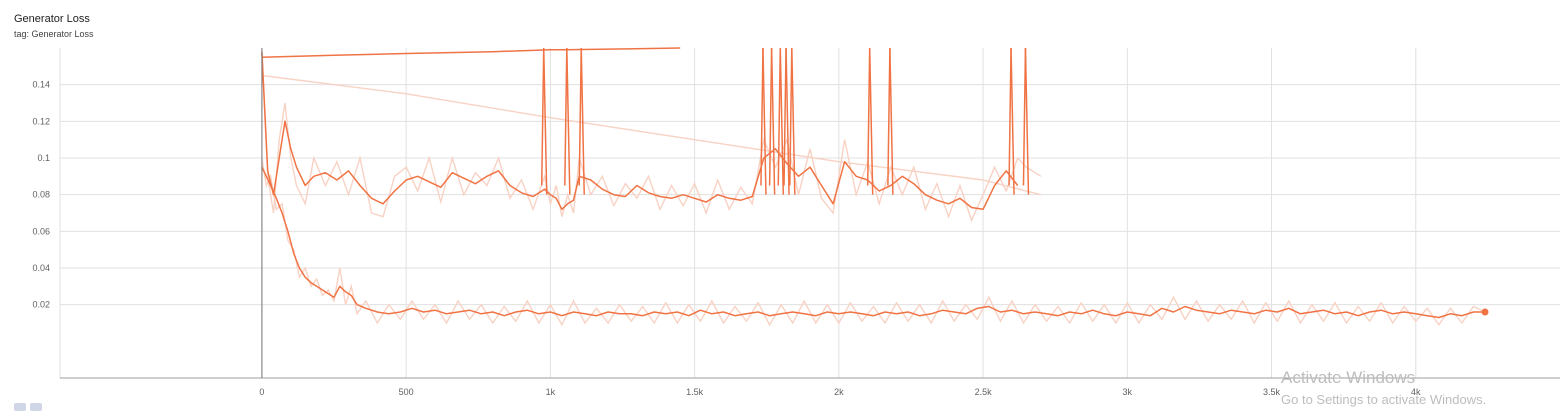  Describe the element at coordinates (54, 34) in the screenshot. I see `chart-tag: tag: Generator Loss` at that location.